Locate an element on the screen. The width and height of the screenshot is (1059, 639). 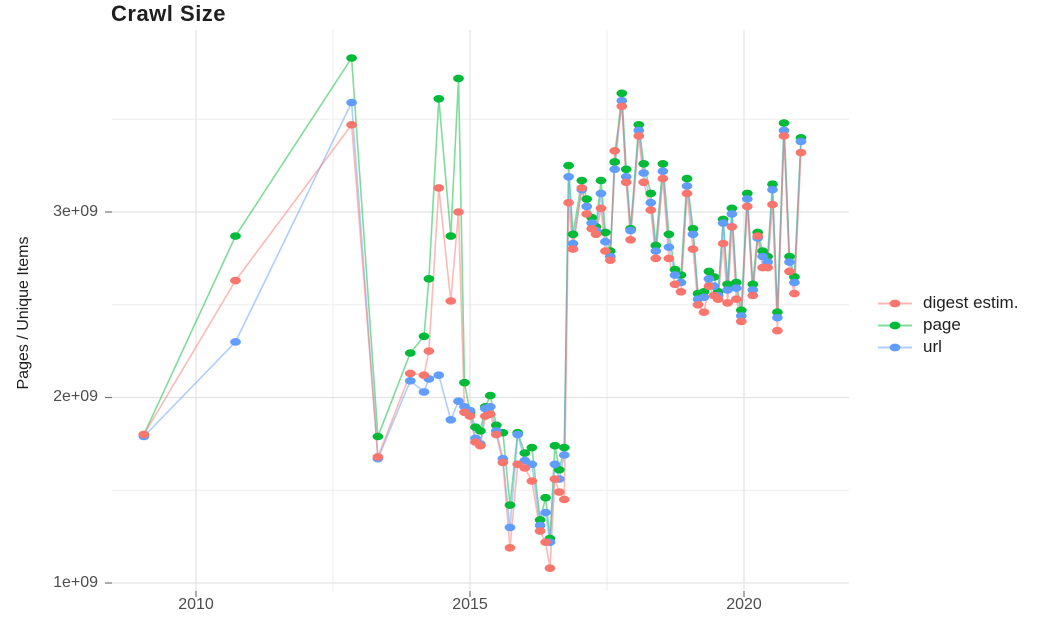
y-axis-tick-label: 3e+09 is located at coordinates (75, 211).